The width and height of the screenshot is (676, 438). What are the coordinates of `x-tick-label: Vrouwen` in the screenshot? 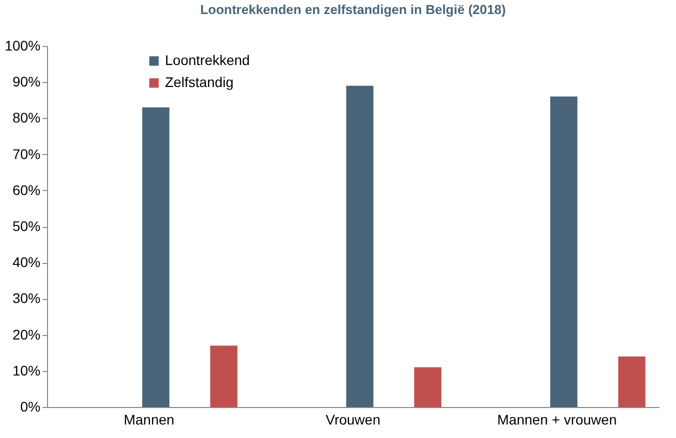 It's located at (353, 420).